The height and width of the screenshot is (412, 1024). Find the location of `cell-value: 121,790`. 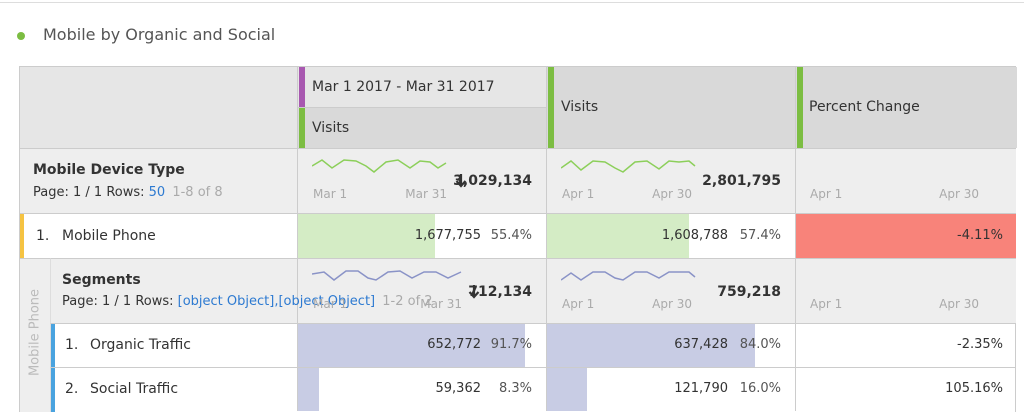

cell-value: 121,790 is located at coordinates (701, 388).